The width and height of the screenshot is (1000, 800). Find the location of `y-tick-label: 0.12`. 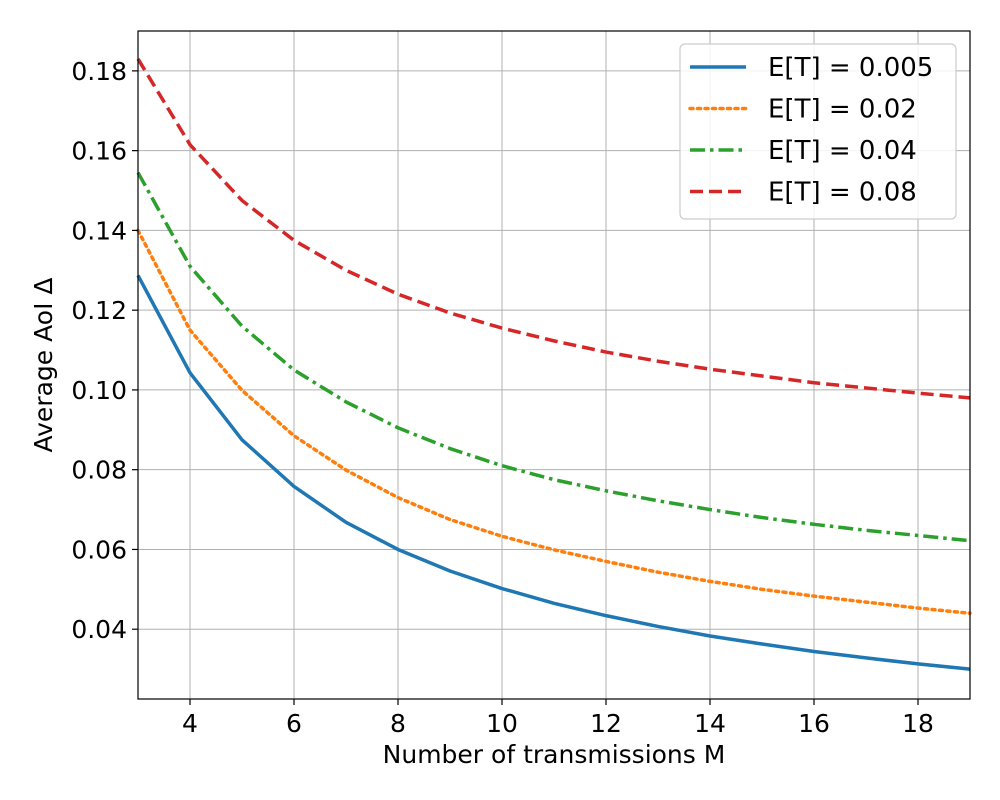

y-tick-label: 0.12 is located at coordinates (99, 310).